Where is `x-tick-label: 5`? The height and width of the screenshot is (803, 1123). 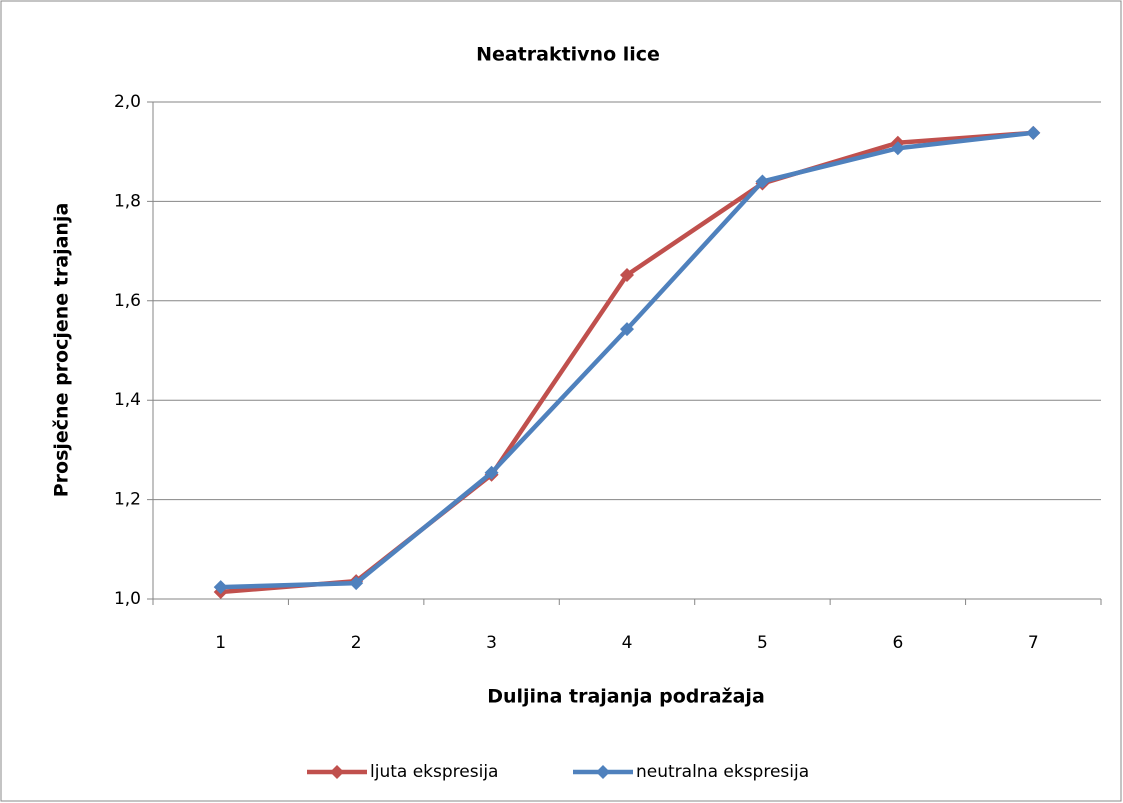 x-tick-label: 5 is located at coordinates (762, 643).